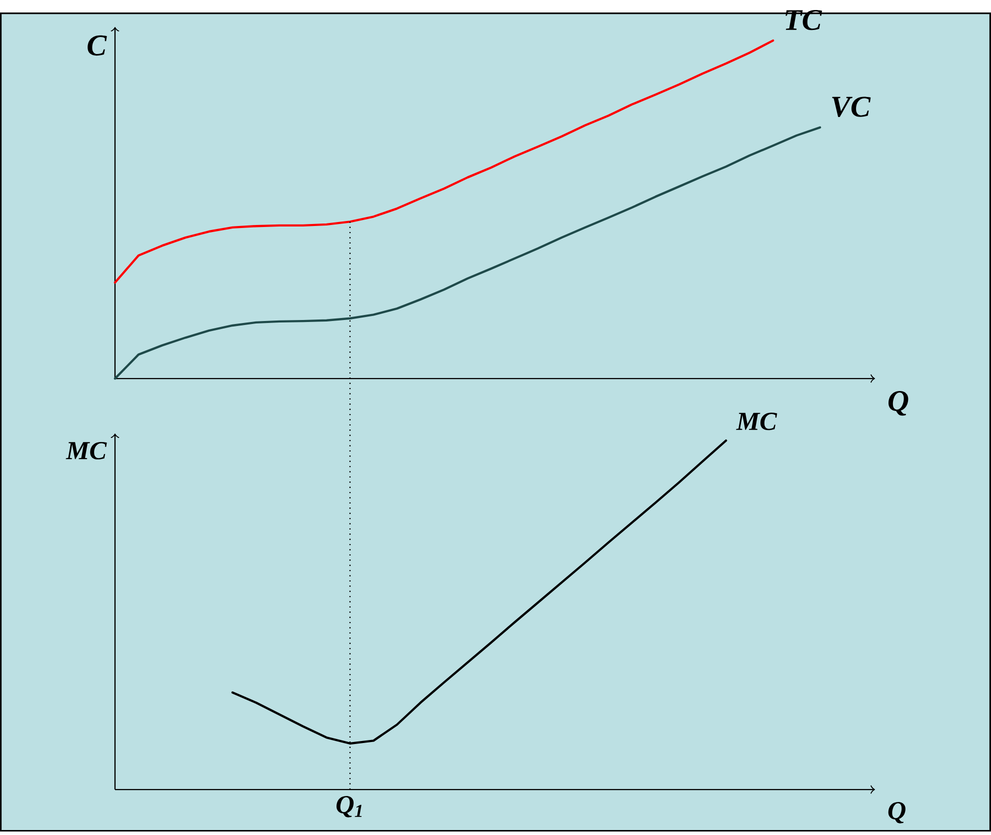 The image size is (991, 835). Describe the element at coordinates (851, 106) in the screenshot. I see `series-label: VC` at that location.